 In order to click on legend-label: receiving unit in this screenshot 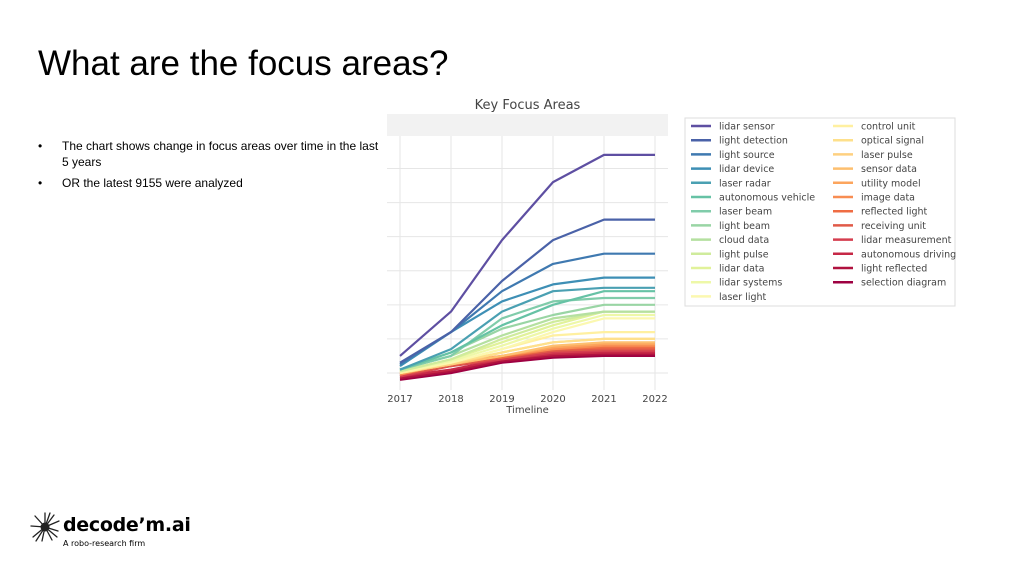, I will do `click(893, 226)`.